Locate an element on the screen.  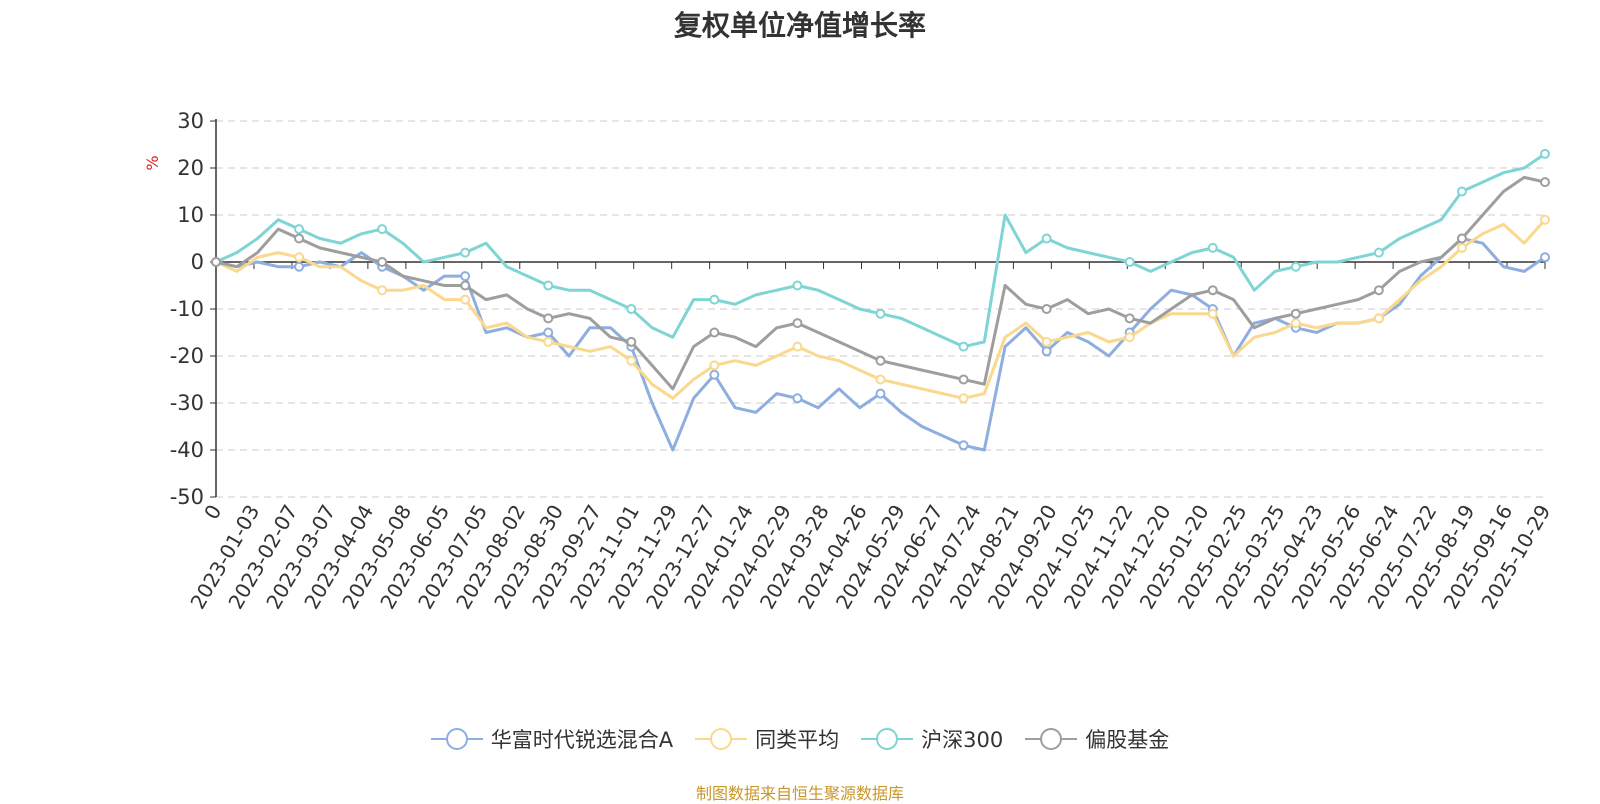
legend-item: 偏股基金 is located at coordinates (1097, 739).